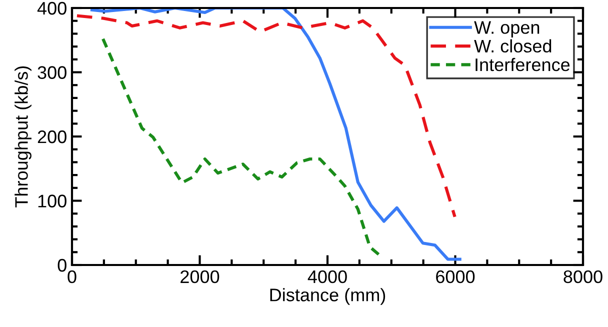 The image size is (608, 327). I want to click on y-tick-label: 300, so click(52, 72).